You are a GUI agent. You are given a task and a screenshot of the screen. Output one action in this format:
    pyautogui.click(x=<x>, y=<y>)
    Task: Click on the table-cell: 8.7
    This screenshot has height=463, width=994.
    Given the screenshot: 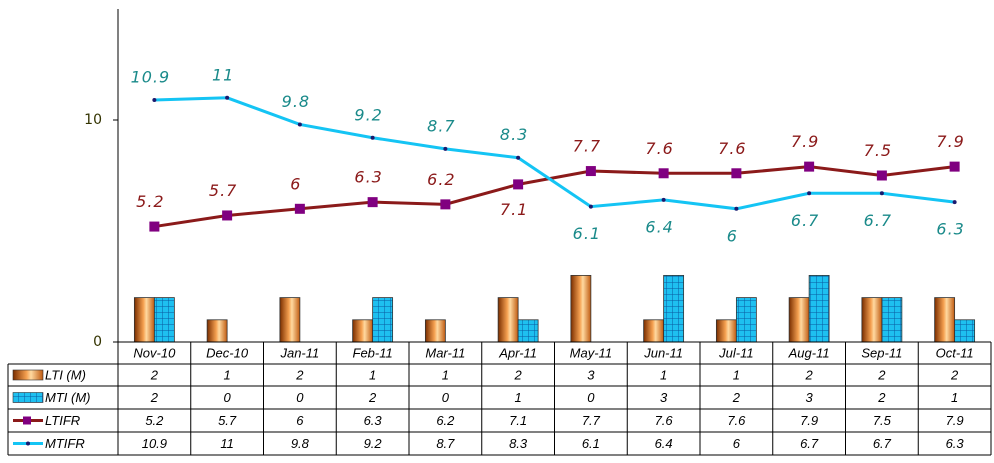 What is the action you would take?
    pyautogui.click(x=445, y=443)
    